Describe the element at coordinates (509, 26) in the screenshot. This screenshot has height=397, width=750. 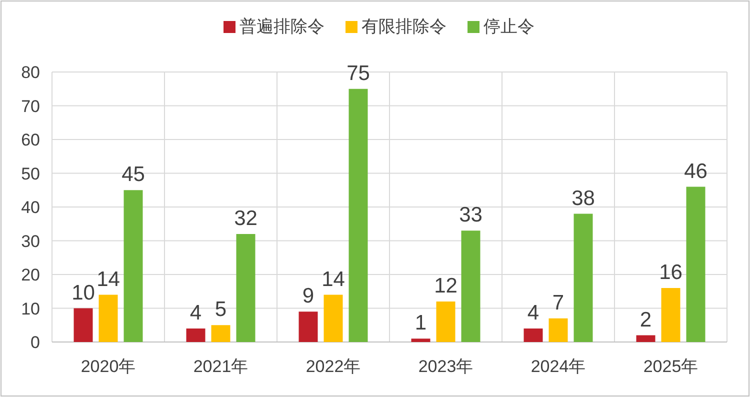
I see `legend-label: 停止令` at that location.